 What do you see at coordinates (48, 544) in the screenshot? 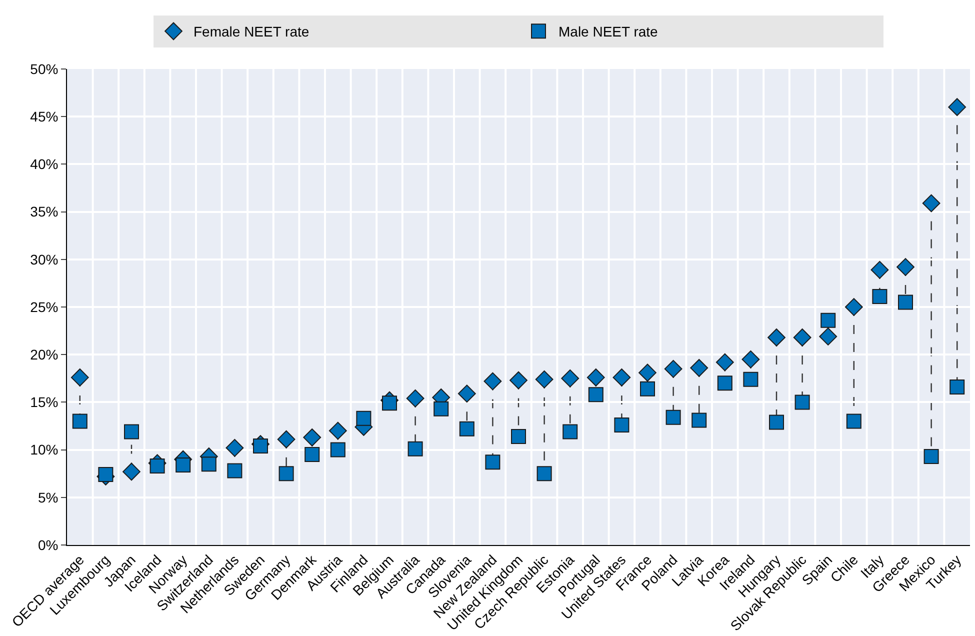
I see `y-tick-label: 0%` at bounding box center [48, 544].